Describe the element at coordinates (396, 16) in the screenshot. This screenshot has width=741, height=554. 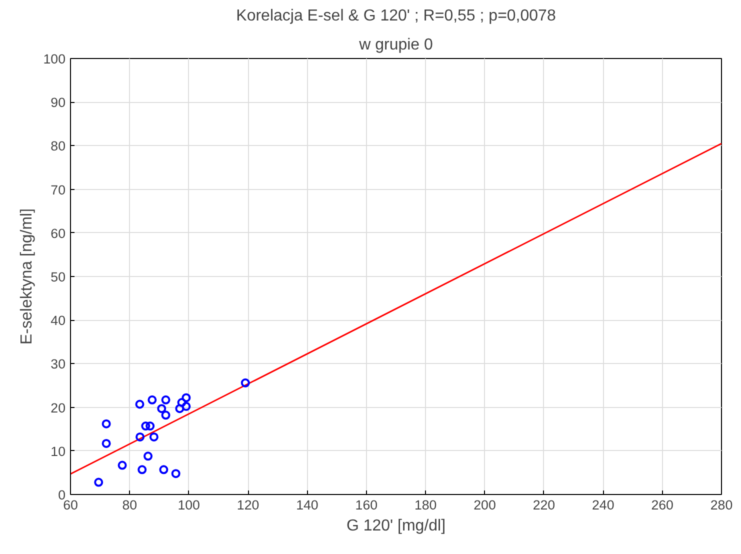
I see `chart-title: Korelacja E-sel & G 120' ; R=0,55 ; p=0,0078` at that location.